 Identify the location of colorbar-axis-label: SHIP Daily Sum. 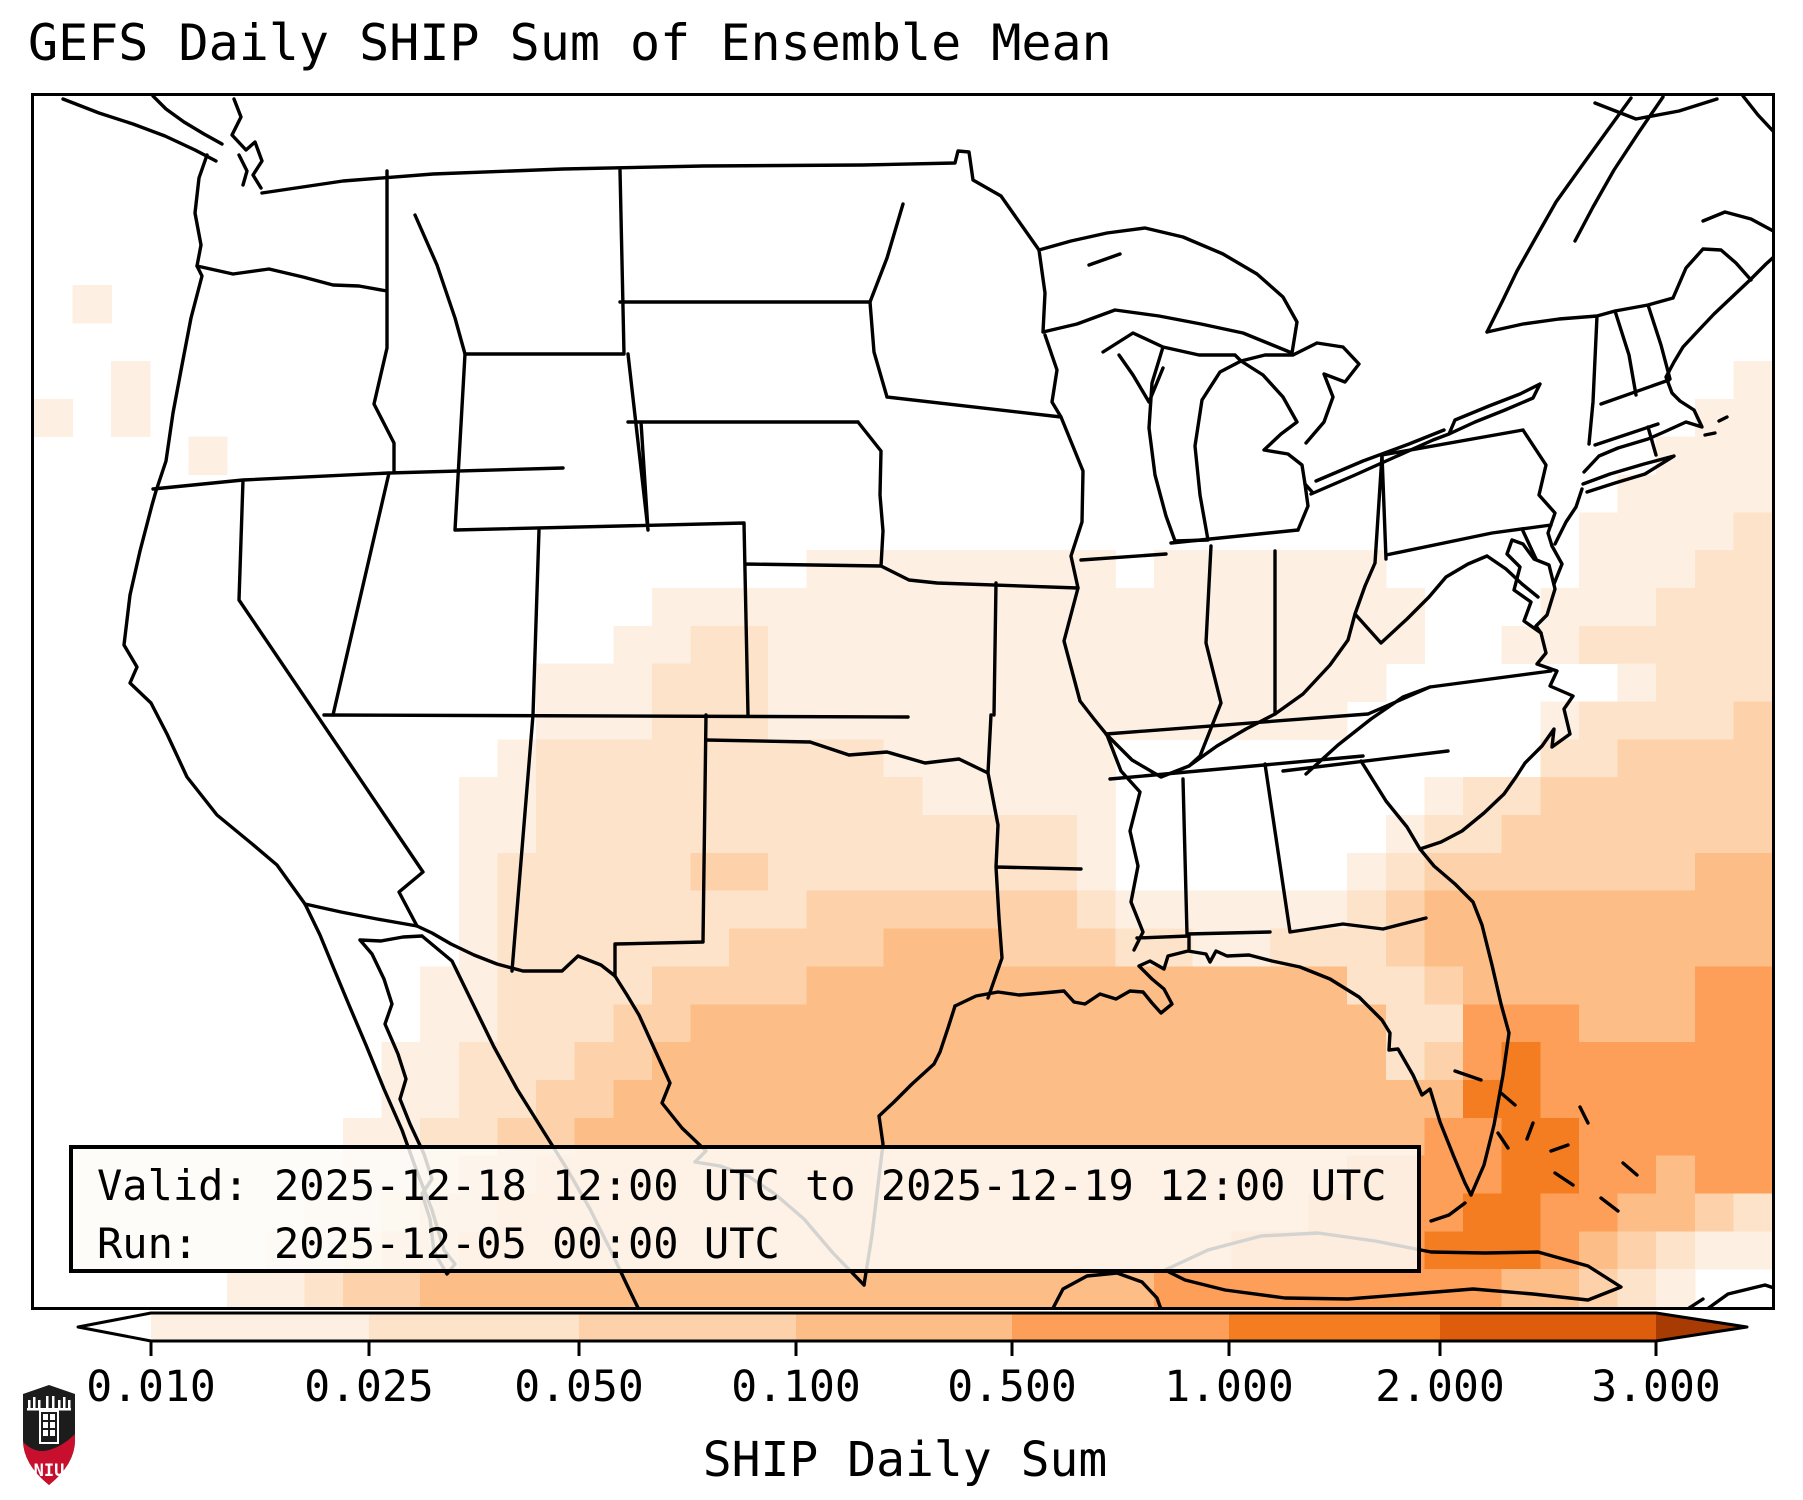
(905, 1460).